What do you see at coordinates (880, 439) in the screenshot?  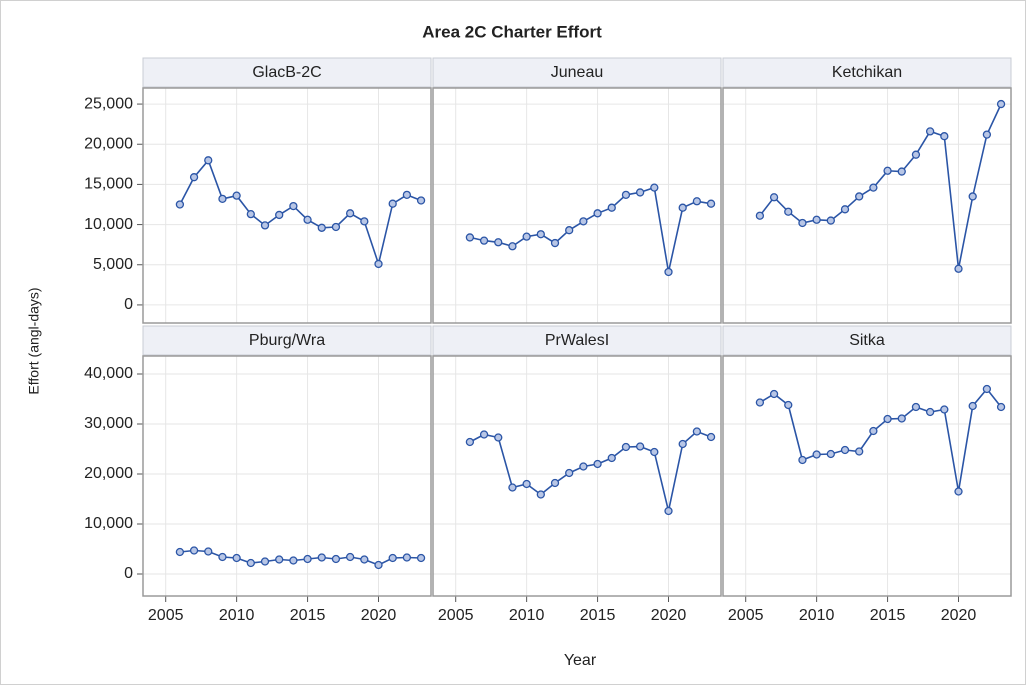 I see `series-line` at bounding box center [880, 439].